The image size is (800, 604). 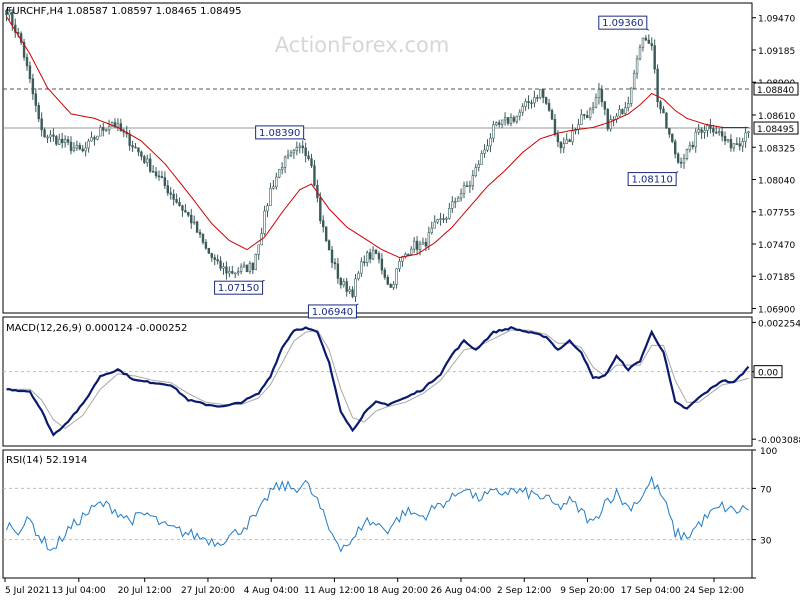 What do you see at coordinates (334, 591) in the screenshot?
I see `x-tick-label: 11 Aug 12:00` at bounding box center [334, 591].